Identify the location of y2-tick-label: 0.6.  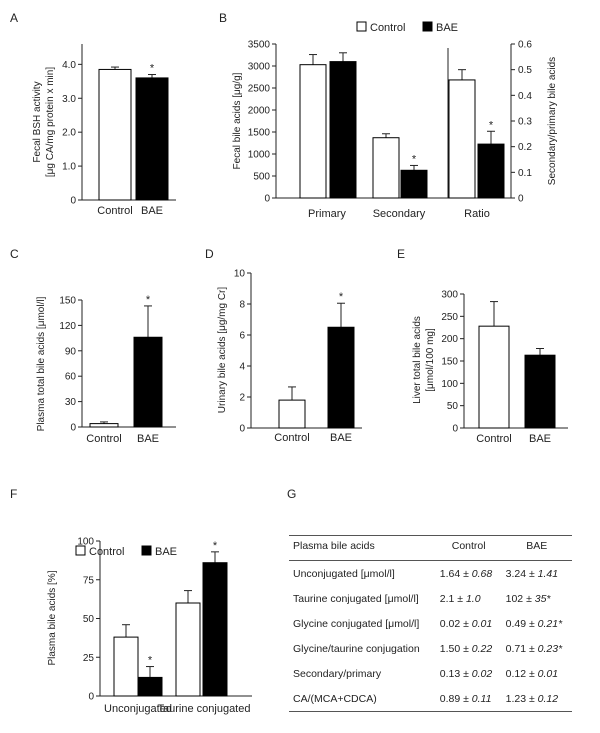
(525, 45).